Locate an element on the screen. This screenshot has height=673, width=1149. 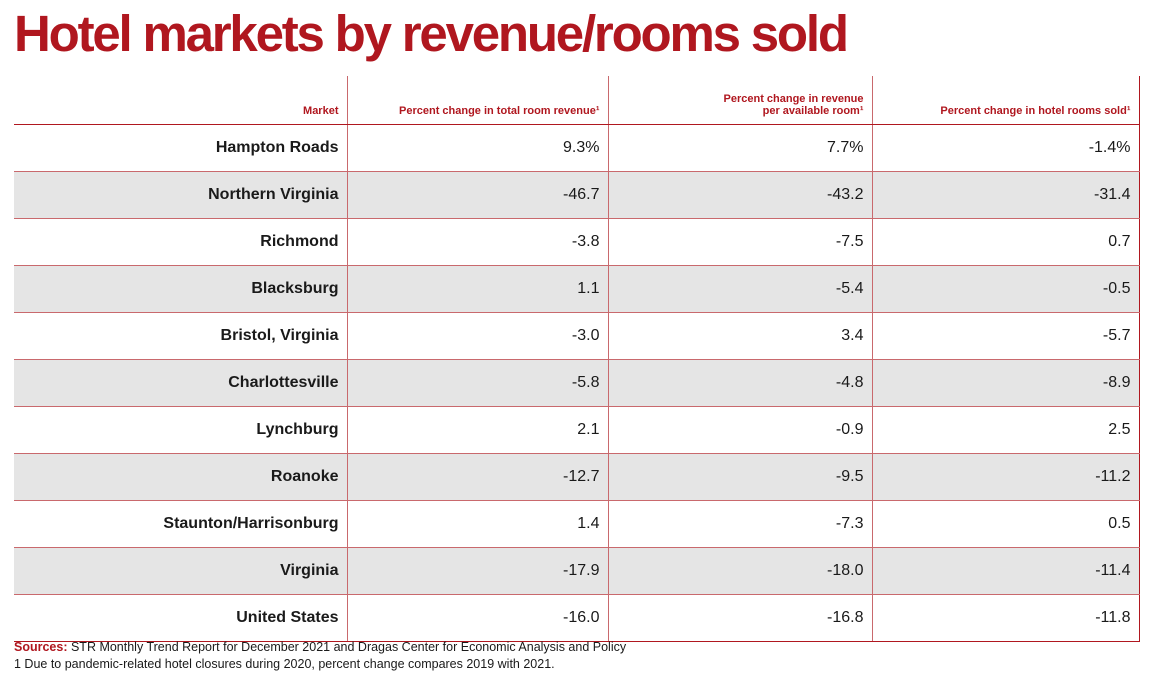
column-header-total-room-revenue: Percent change in total room revenue¹ is located at coordinates (477, 100).